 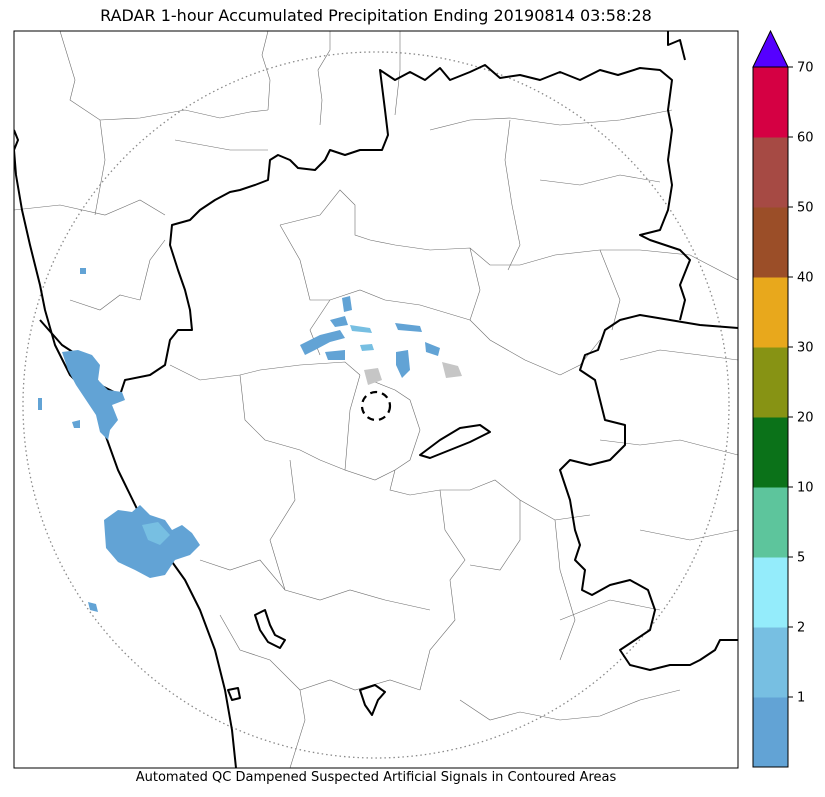 I want to click on colorbar-tick-label: 70, so click(x=805, y=68).